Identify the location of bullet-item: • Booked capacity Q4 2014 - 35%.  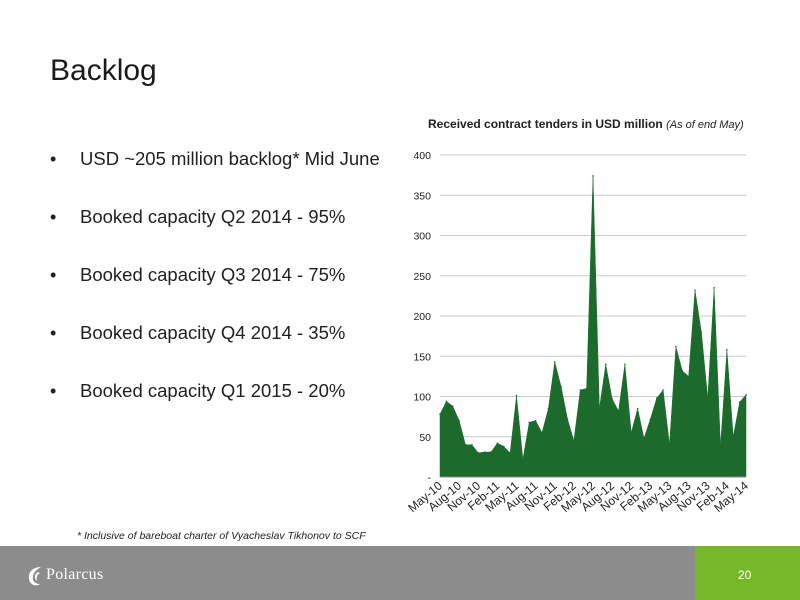
(230, 343).